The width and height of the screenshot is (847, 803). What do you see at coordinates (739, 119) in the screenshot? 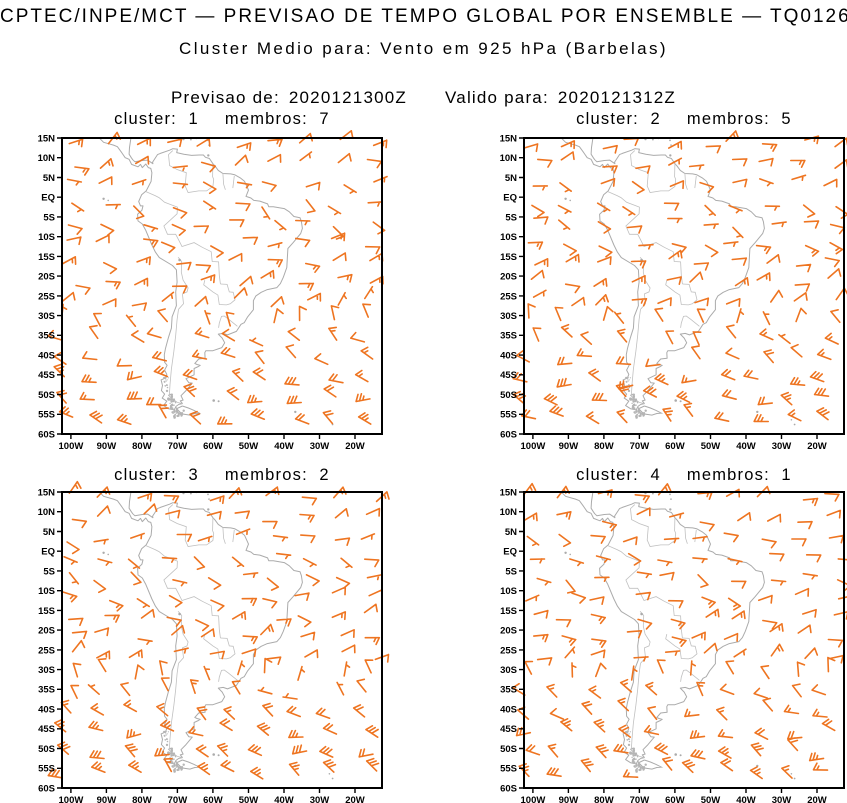
I see `membros-label-2: membros: 5` at bounding box center [739, 119].